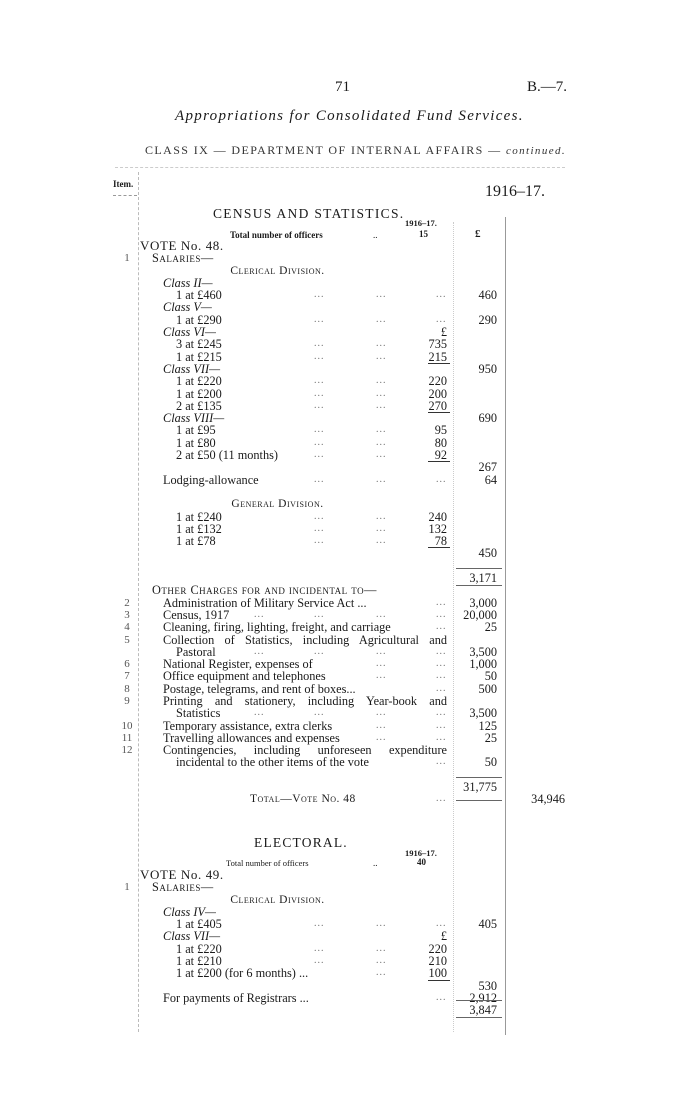 Image resolution: width=700 pixels, height=1116 pixels. What do you see at coordinates (309, 213) in the screenshot?
I see `census-heading: CENSUS AND STATISTICS.` at bounding box center [309, 213].